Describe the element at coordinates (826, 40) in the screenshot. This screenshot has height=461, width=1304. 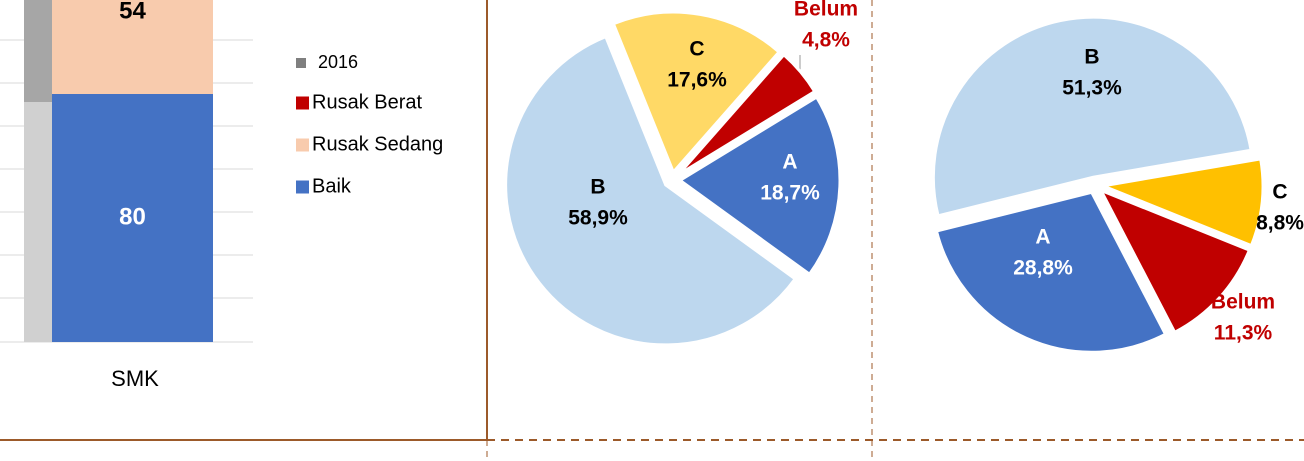
I see `slice-value: 4,8%` at that location.